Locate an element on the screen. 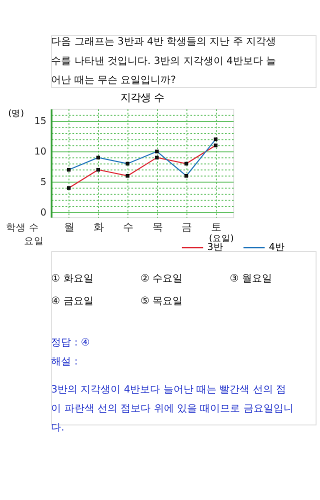 This screenshot has height=500, width=320. x-tick-label: 목 is located at coordinates (157, 228).